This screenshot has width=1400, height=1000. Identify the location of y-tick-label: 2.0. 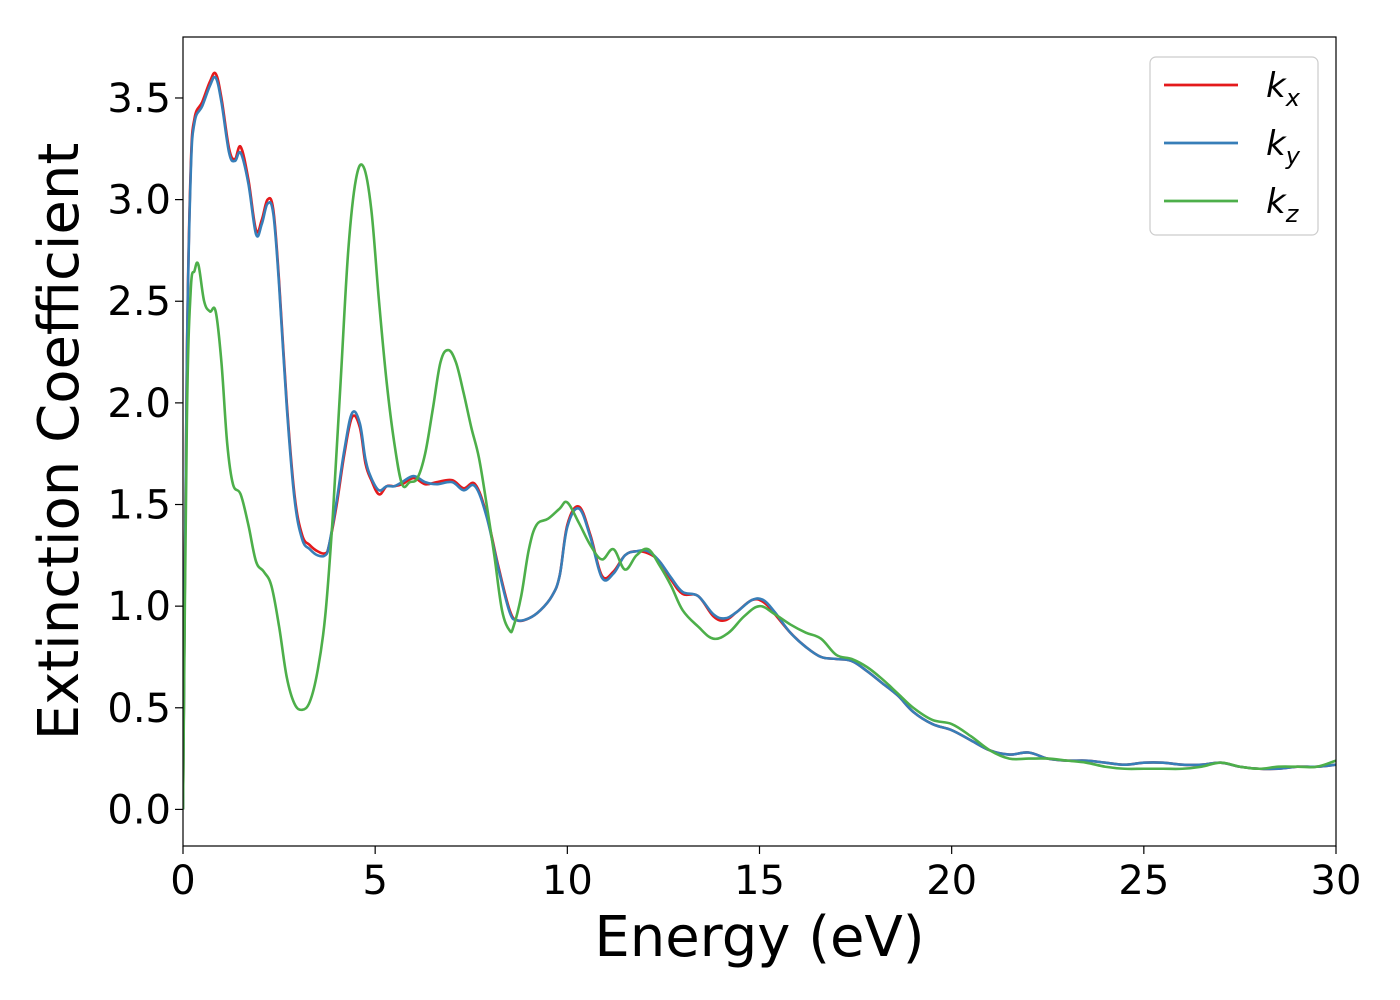
(139, 404).